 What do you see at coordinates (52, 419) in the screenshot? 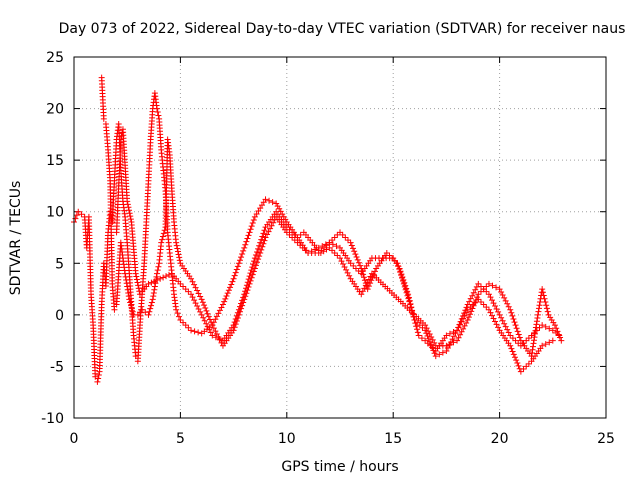
I see `y-tick-label: -10` at bounding box center [52, 419].